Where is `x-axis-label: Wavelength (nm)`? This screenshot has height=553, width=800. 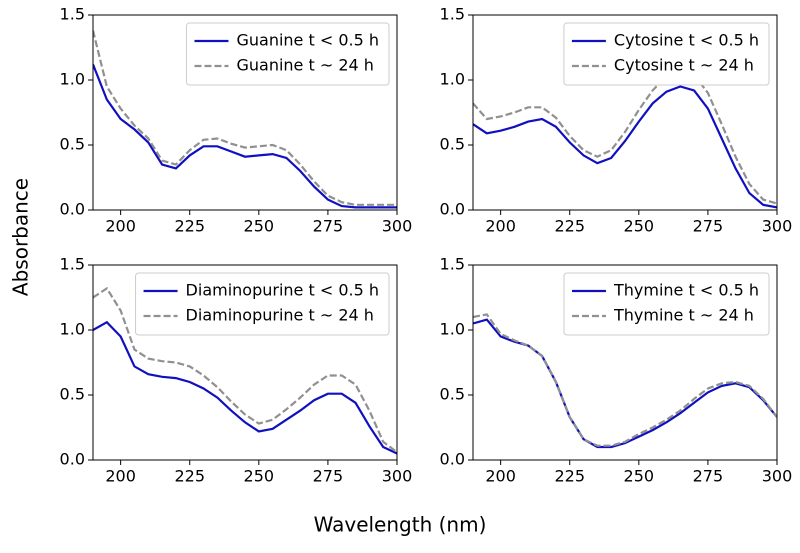 x-axis-label: Wavelength (nm) is located at coordinates (400, 525).